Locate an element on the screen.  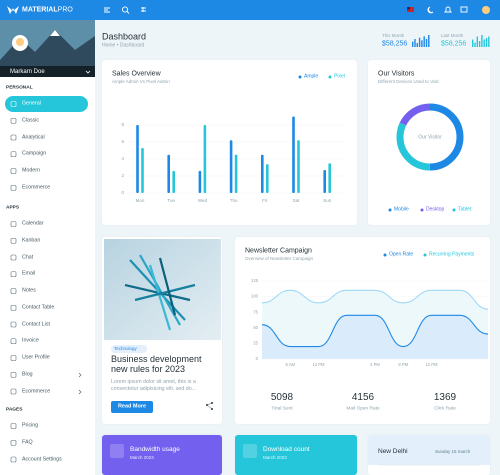
menu-item: Invoice is located at coordinates (30, 340).